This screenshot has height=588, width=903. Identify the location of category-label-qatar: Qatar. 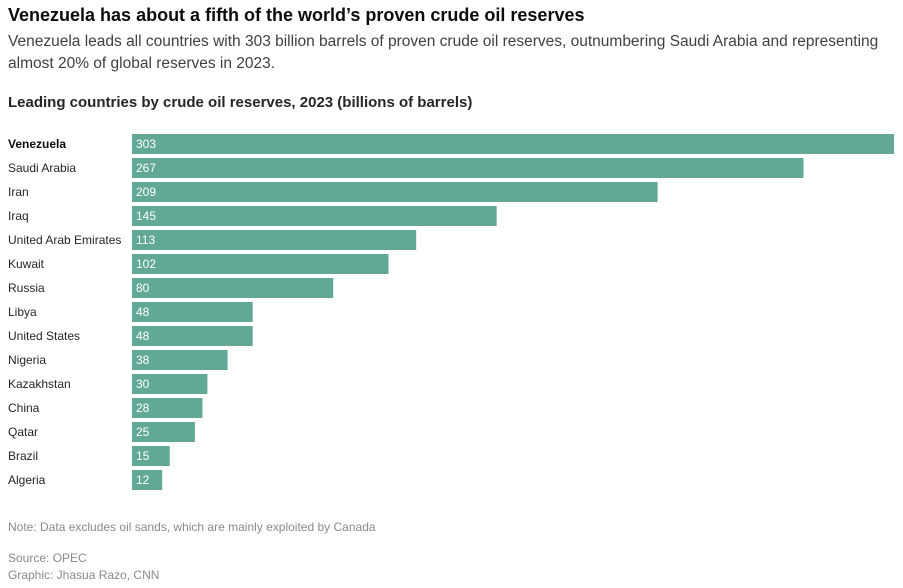
(23, 432).